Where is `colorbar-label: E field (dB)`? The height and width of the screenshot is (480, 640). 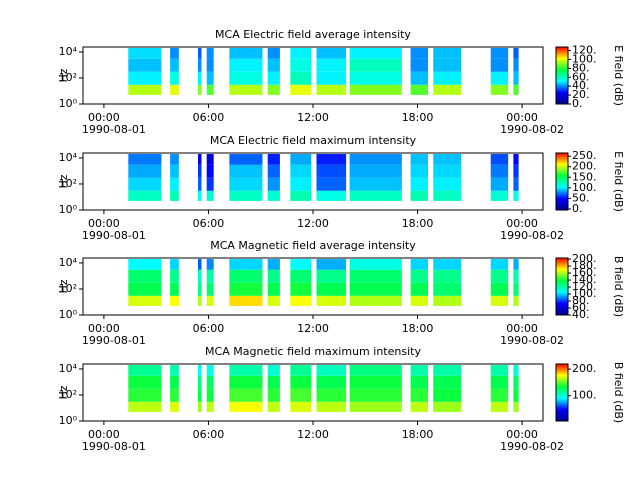 colorbar-label: E field (dB) is located at coordinates (618, 75).